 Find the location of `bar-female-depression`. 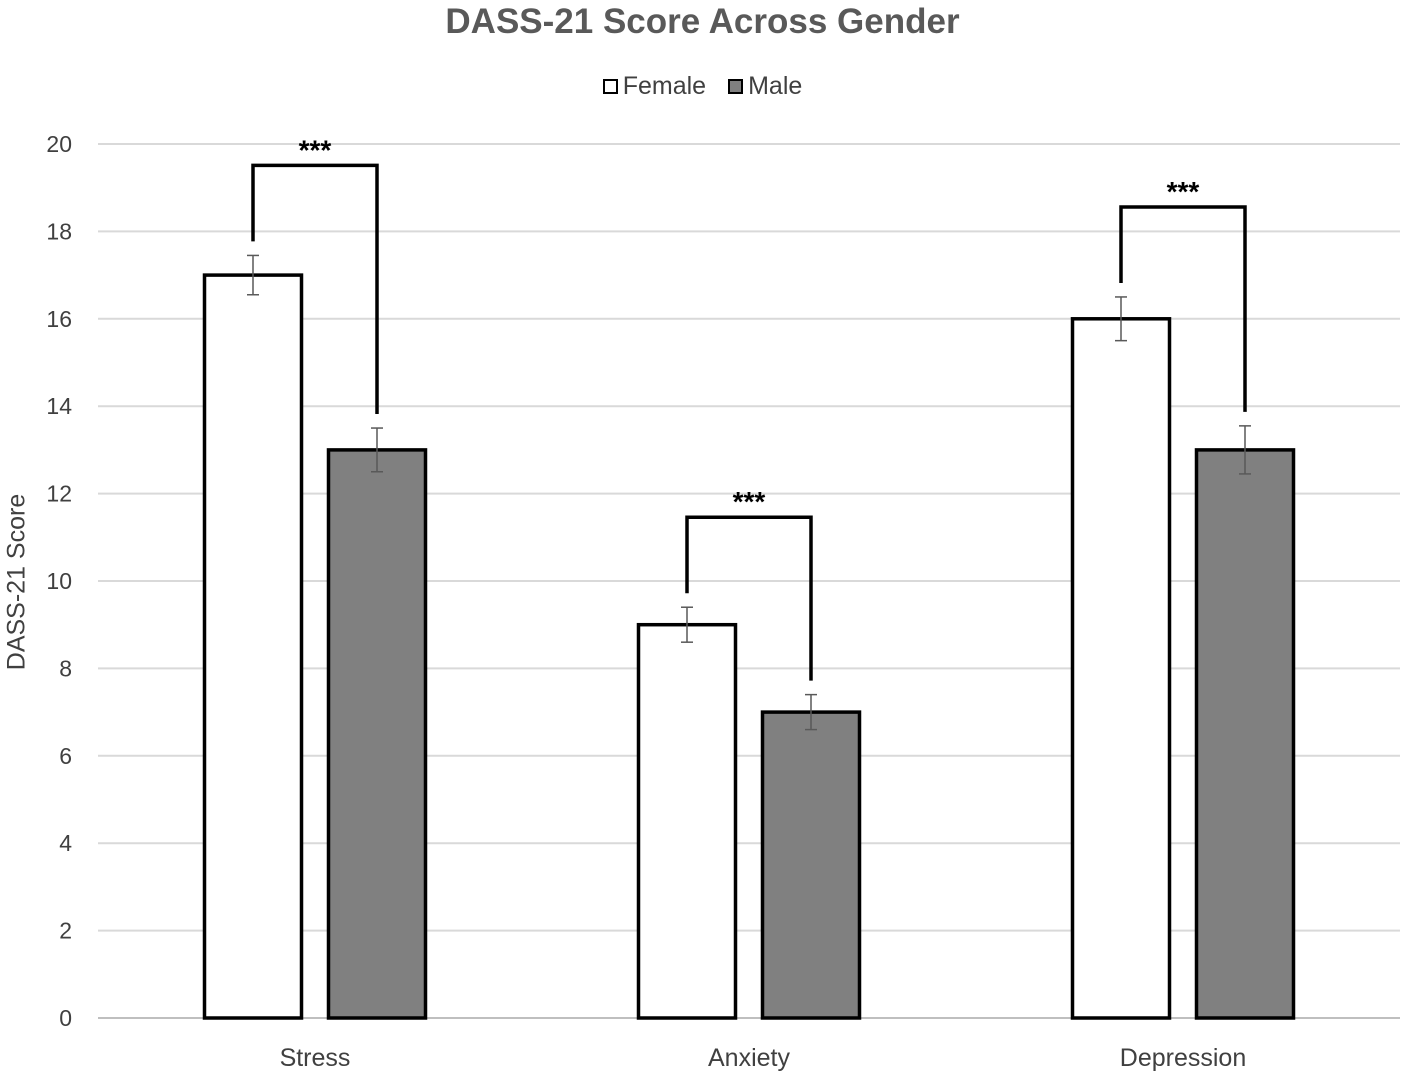

bar-female-depression is located at coordinates (1121, 668).